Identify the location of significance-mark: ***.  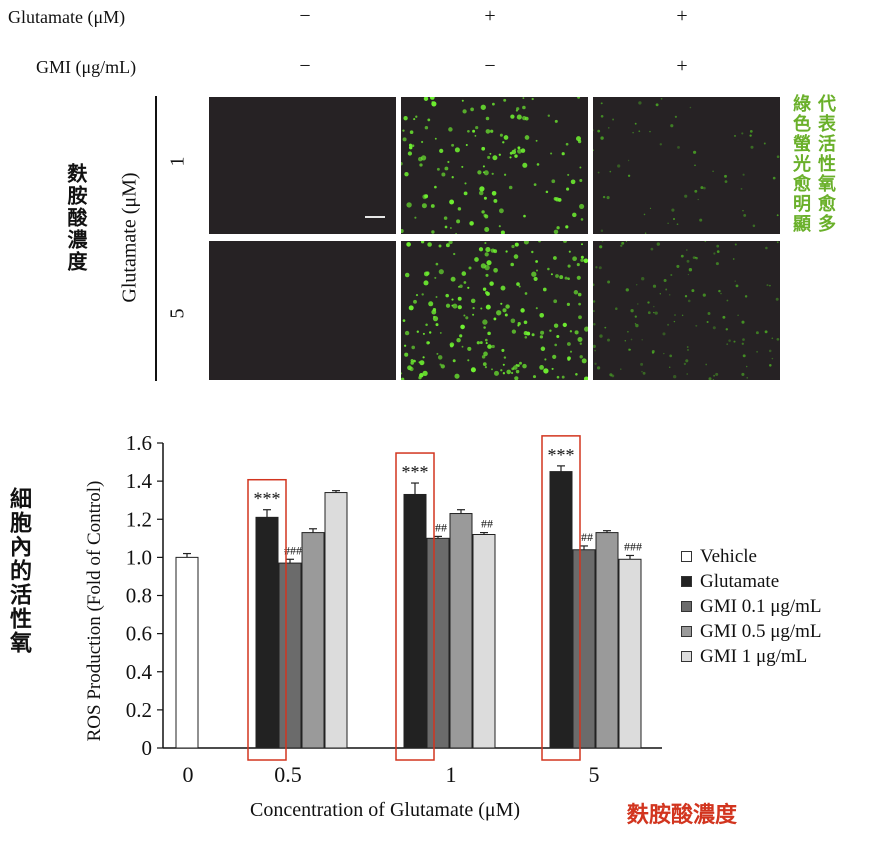
(561, 455).